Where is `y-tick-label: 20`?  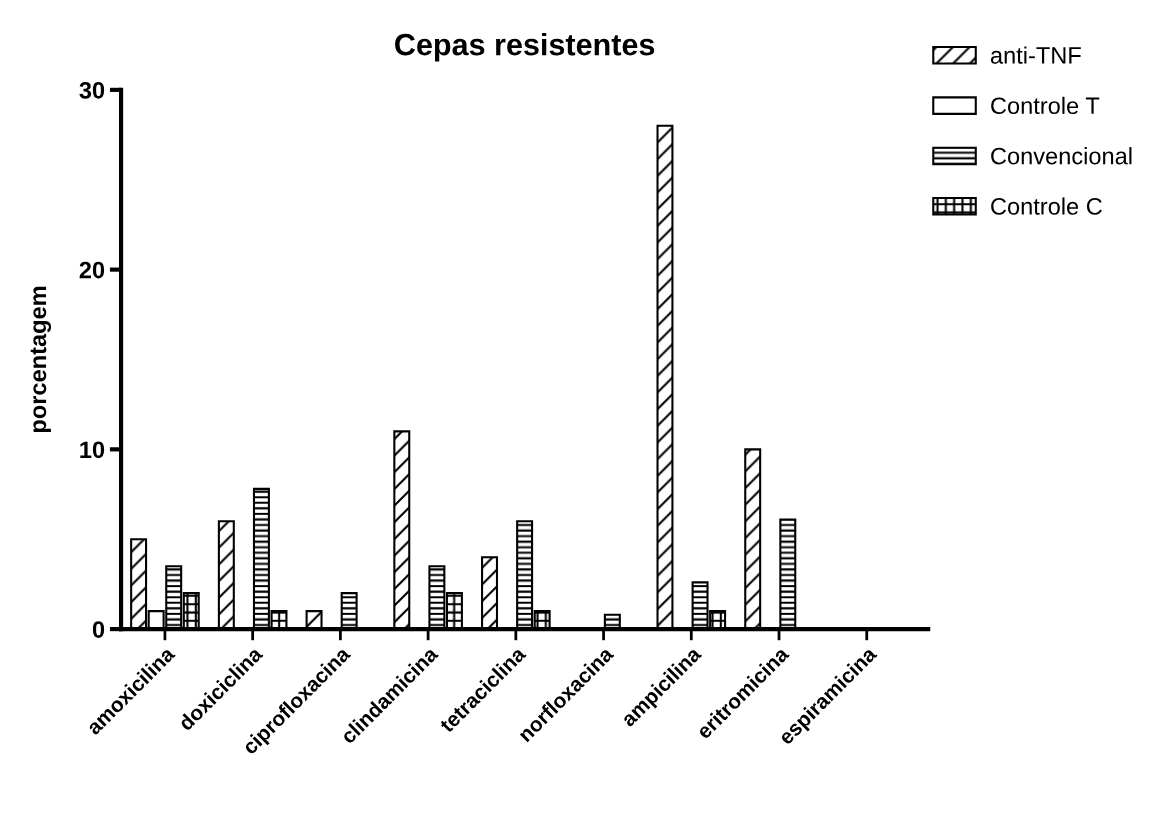
y-tick-label: 20 is located at coordinates (92, 270).